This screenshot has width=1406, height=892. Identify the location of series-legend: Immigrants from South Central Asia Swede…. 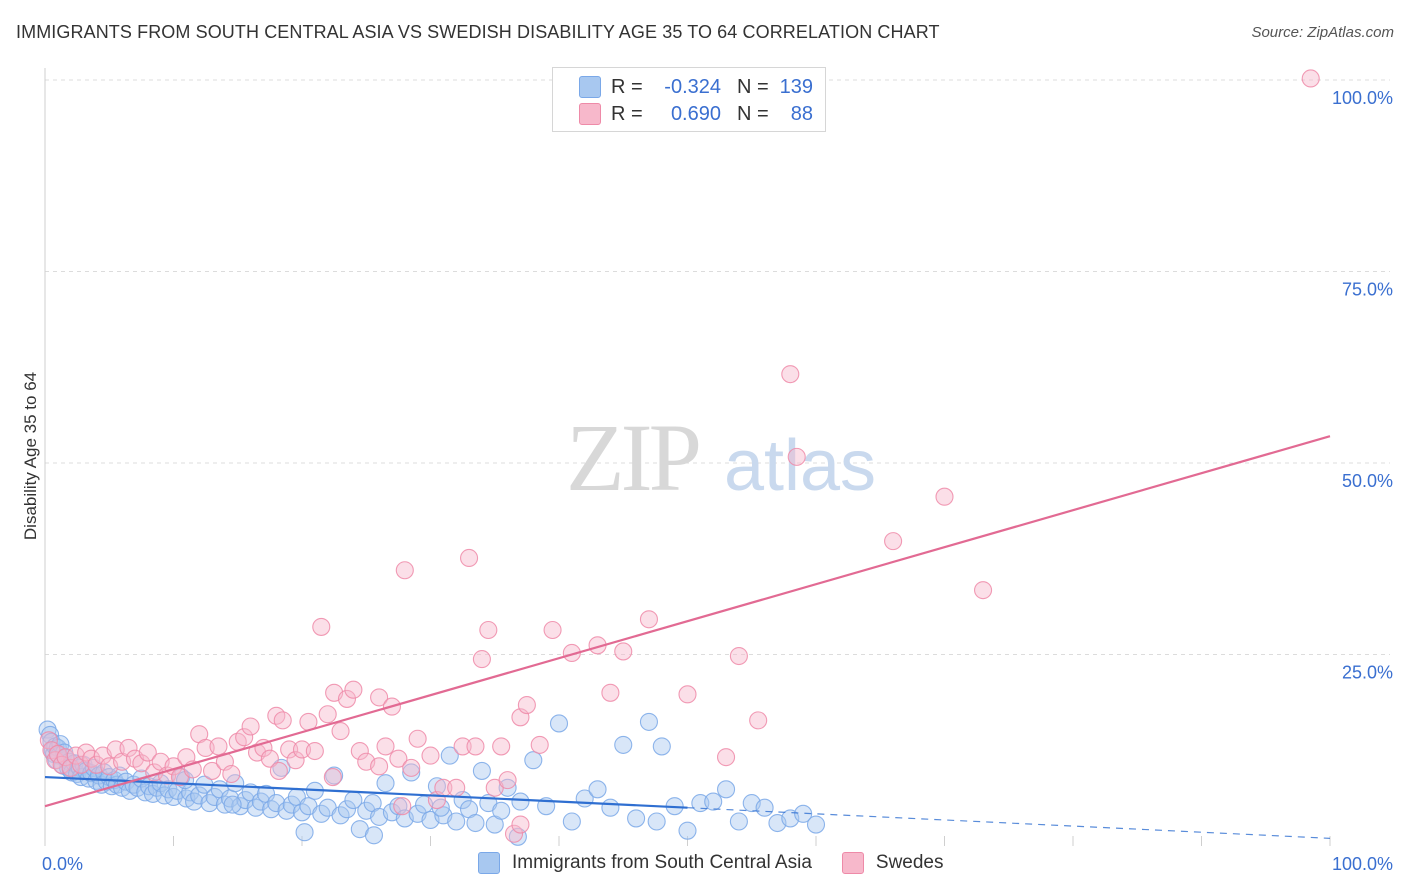
(726, 863).